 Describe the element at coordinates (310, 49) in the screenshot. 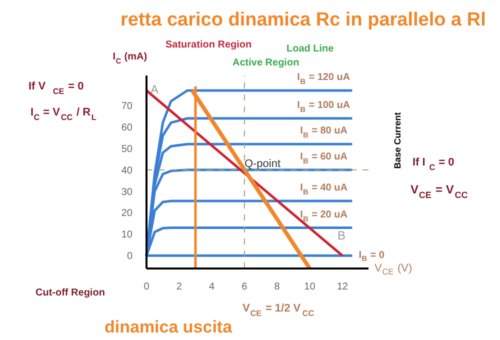

I see `text: Load Line` at that location.